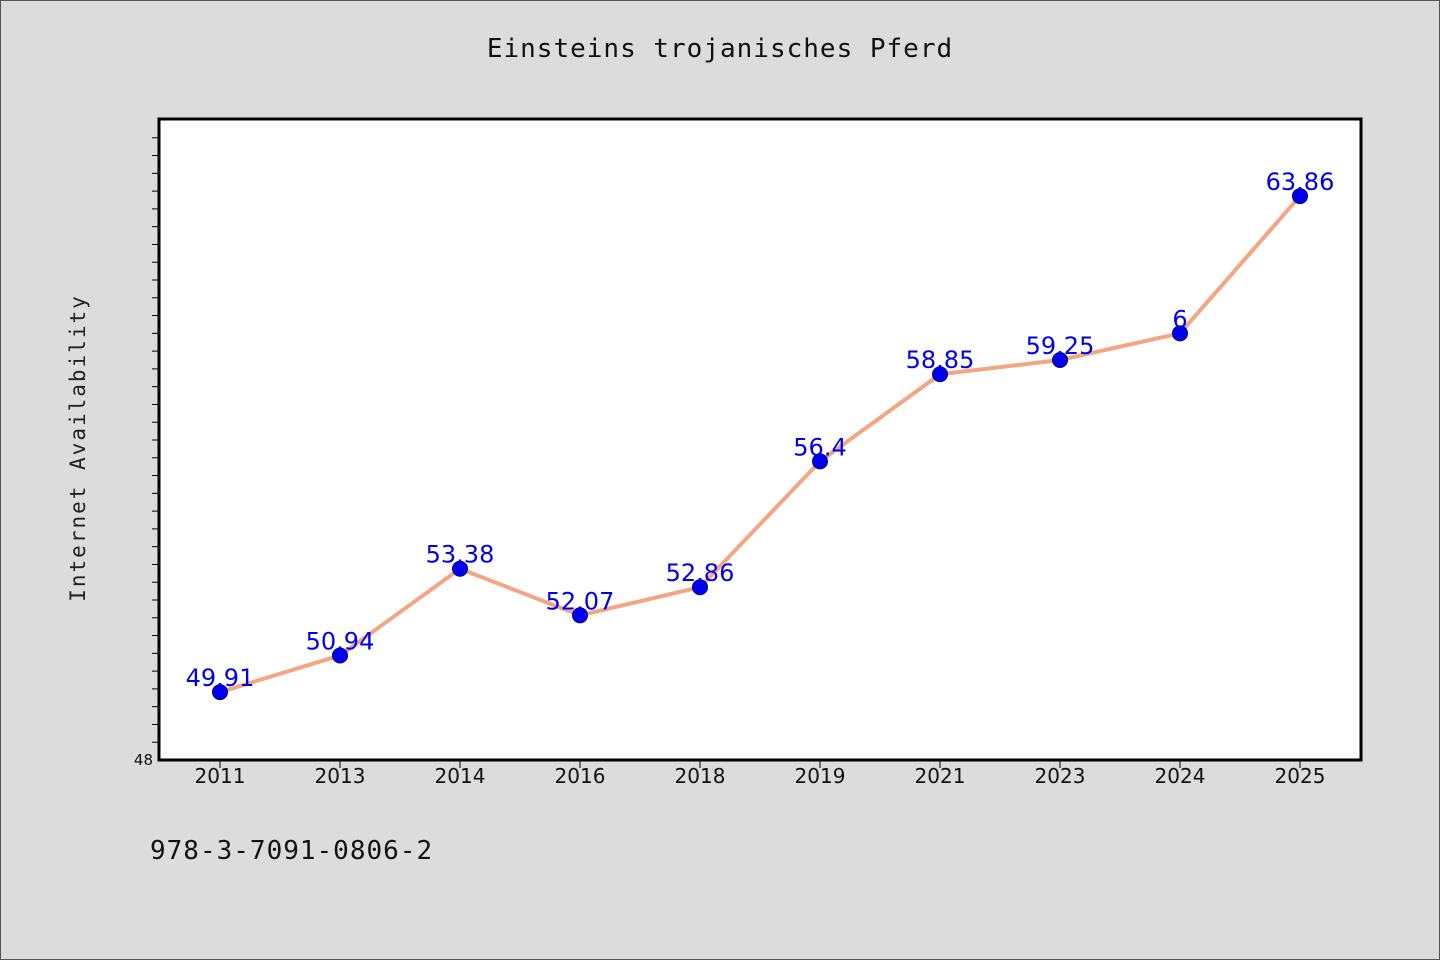 This screenshot has height=960, width=1440. Describe the element at coordinates (147, 453) in the screenshot. I see `y-axis-ticks: 48` at that location.